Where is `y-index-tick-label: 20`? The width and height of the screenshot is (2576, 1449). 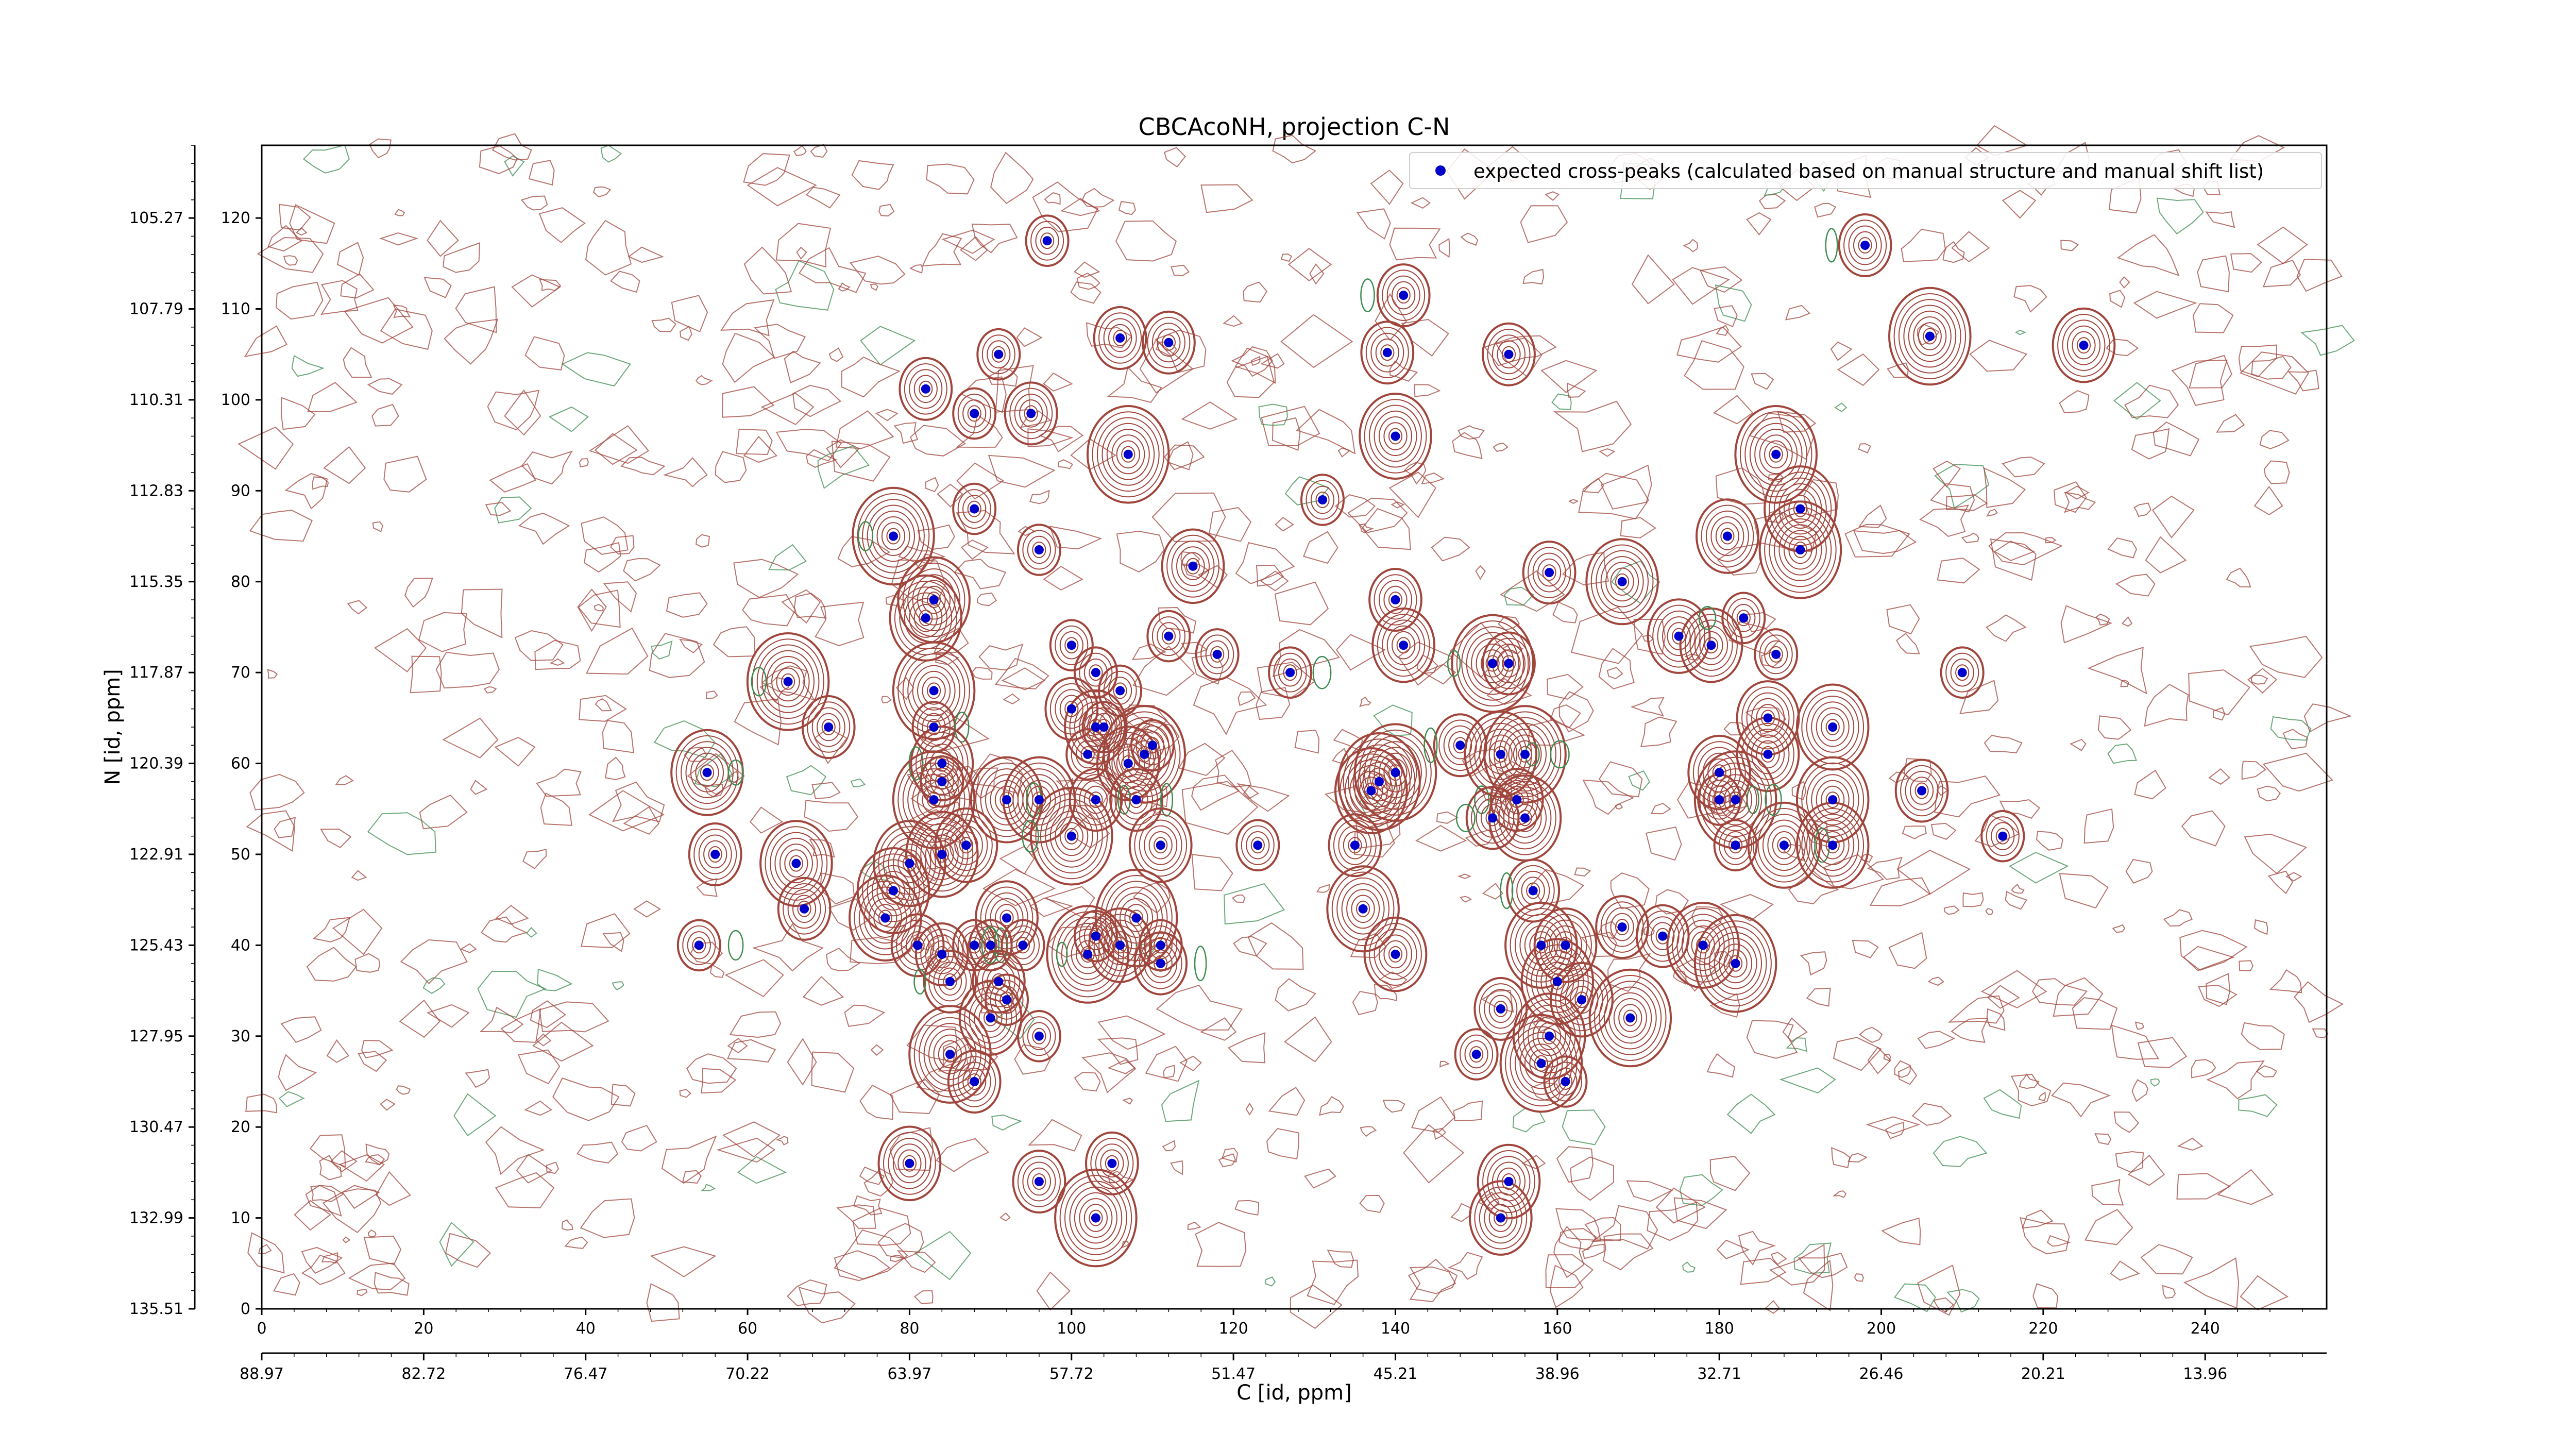 y-index-tick-label: 20 is located at coordinates (240, 1127).